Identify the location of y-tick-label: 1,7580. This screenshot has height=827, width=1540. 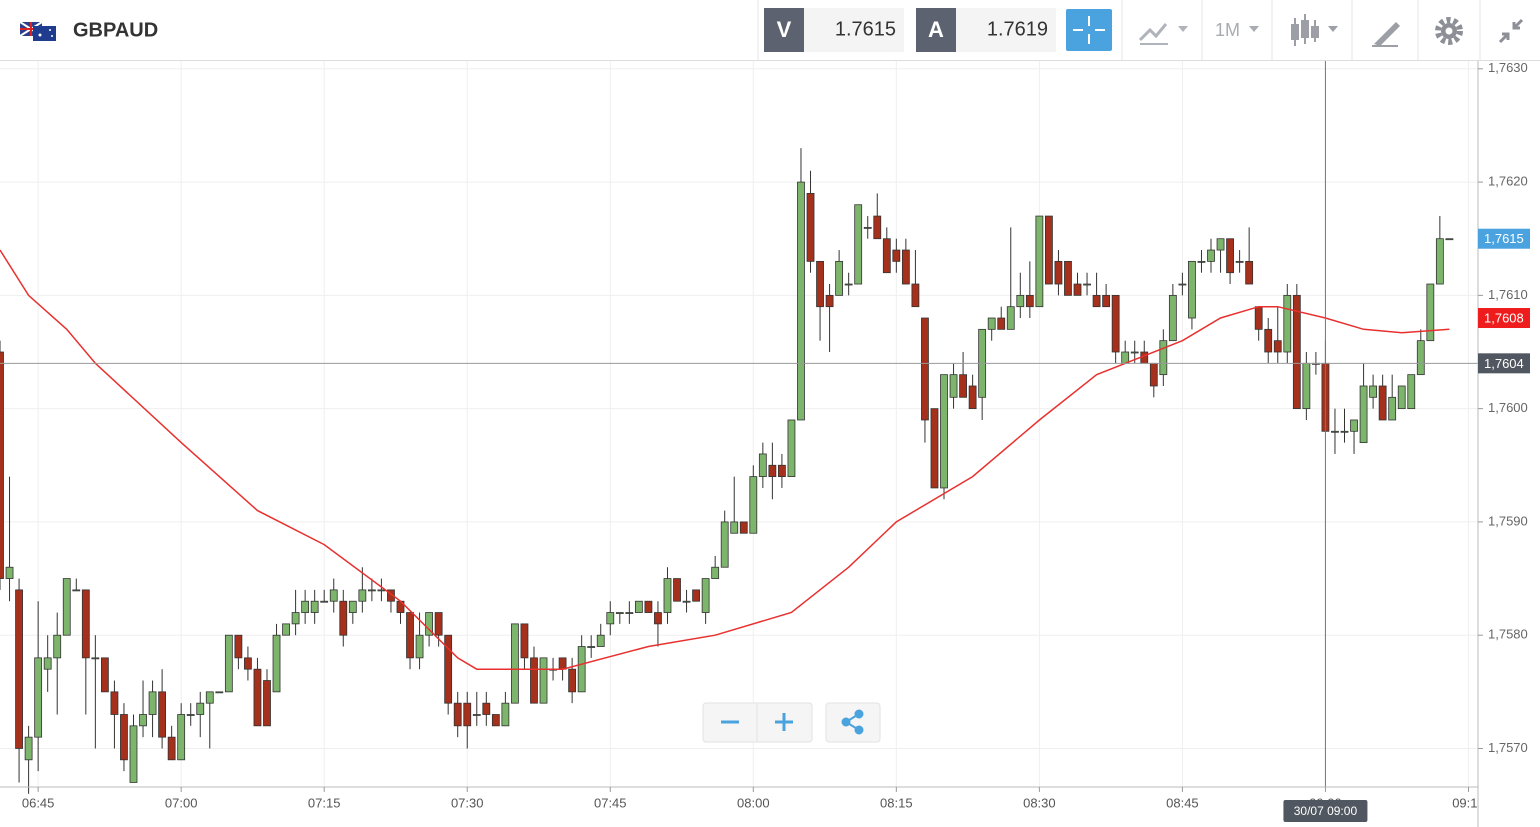
(1508, 634).